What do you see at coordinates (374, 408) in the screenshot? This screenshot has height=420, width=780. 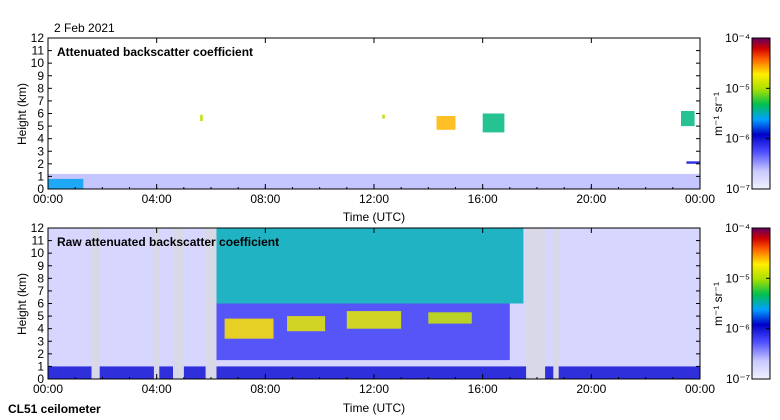 I see `bottom-x-axis-label: Time (UTC)` at bounding box center [374, 408].